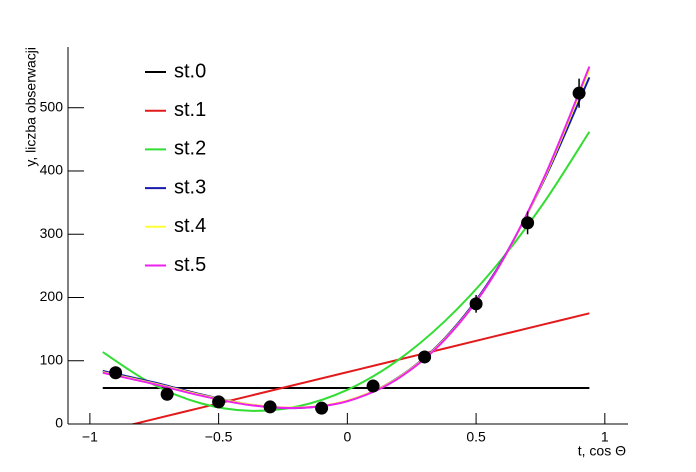 The image size is (696, 472). I want to click on legend-label: st.3, so click(190, 187).